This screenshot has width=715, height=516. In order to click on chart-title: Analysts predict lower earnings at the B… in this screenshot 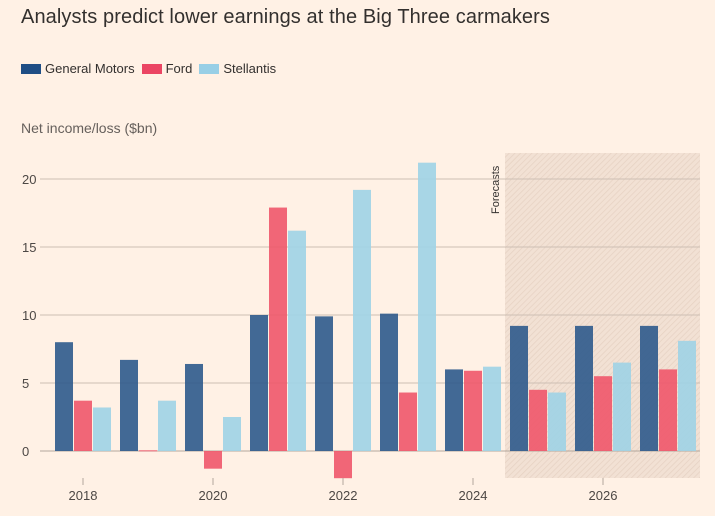, I will do `click(286, 17)`.